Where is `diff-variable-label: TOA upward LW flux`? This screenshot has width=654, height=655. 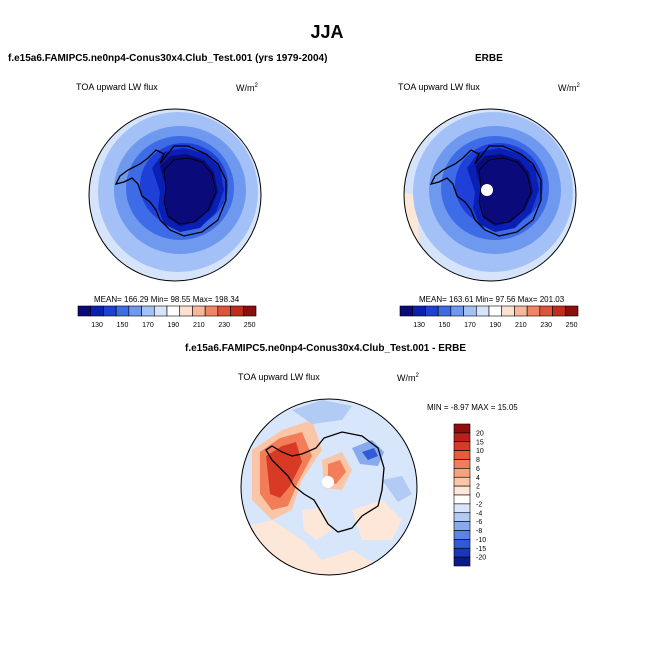 diff-variable-label: TOA upward LW flux is located at coordinates (279, 377).